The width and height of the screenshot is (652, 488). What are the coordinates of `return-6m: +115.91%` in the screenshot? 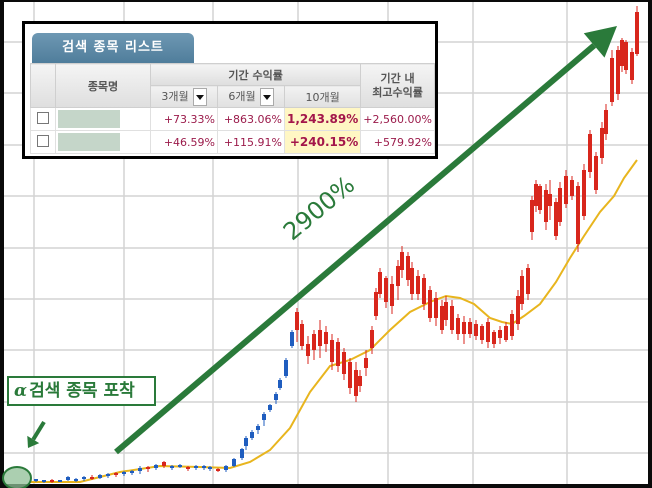 It's located at (251, 142).